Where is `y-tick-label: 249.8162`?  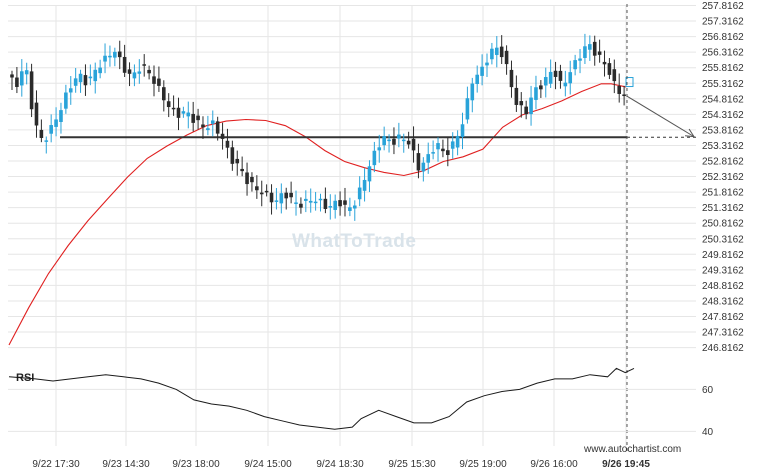
y-tick-label: 249.8162 is located at coordinates (723, 255).